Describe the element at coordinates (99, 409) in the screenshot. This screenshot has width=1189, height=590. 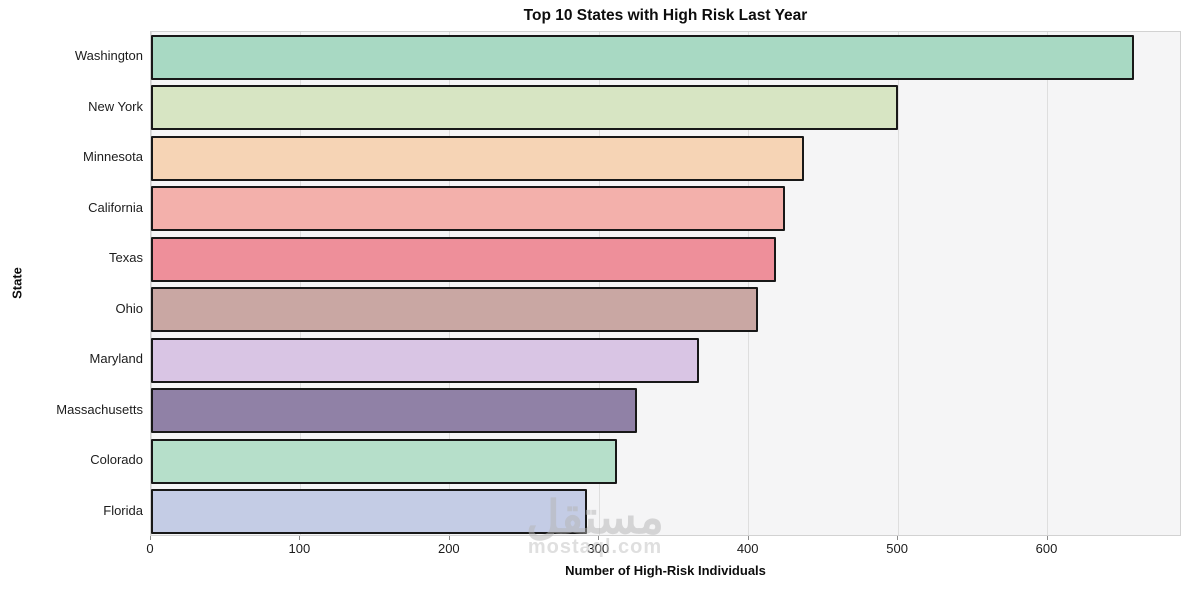
I see `y-tick-label: Massachusetts` at that location.